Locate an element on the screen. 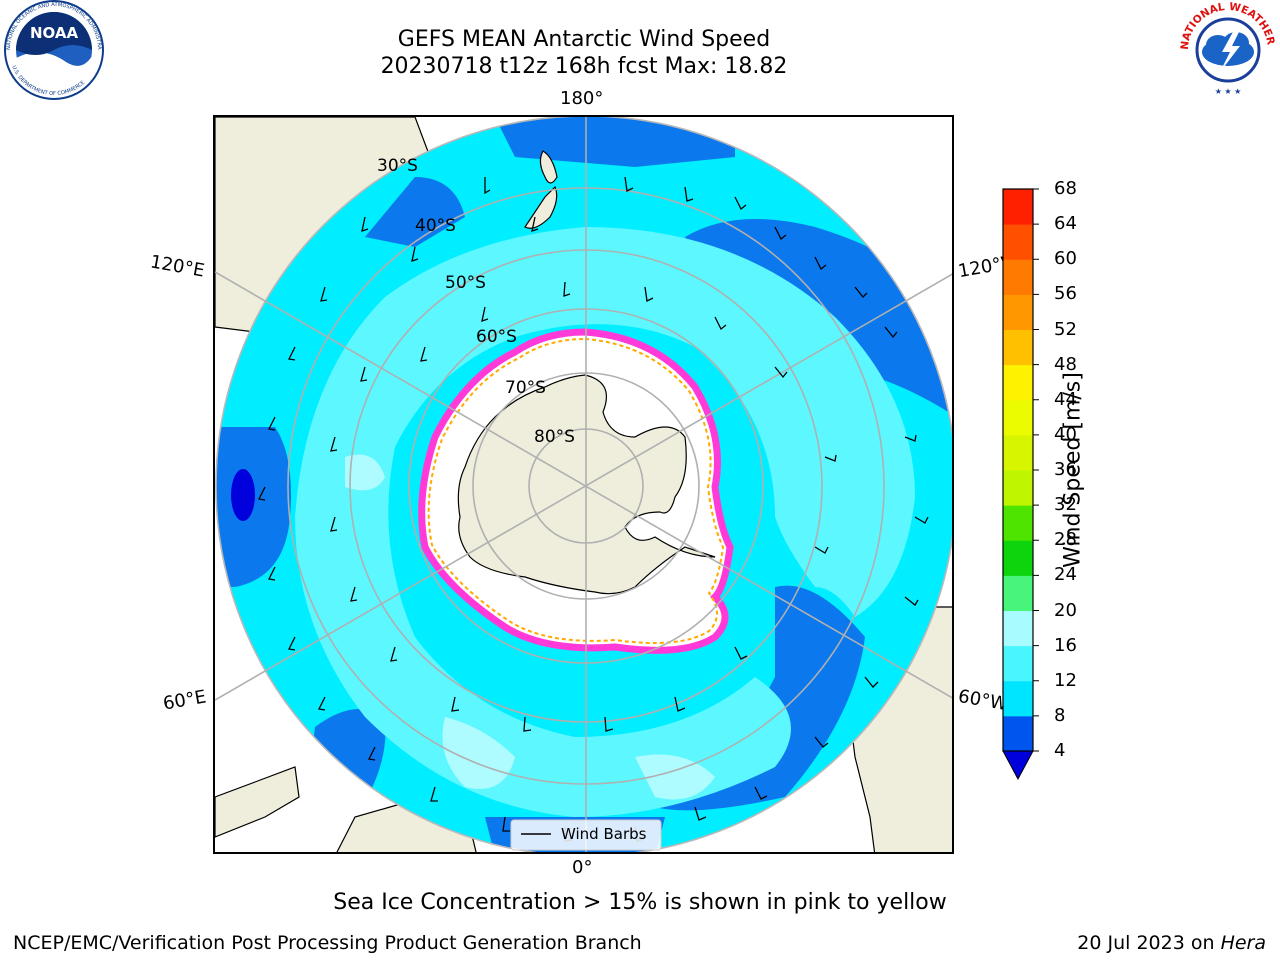  footer-date: 20 Jul 2023 on is located at coordinates (1149, 943).